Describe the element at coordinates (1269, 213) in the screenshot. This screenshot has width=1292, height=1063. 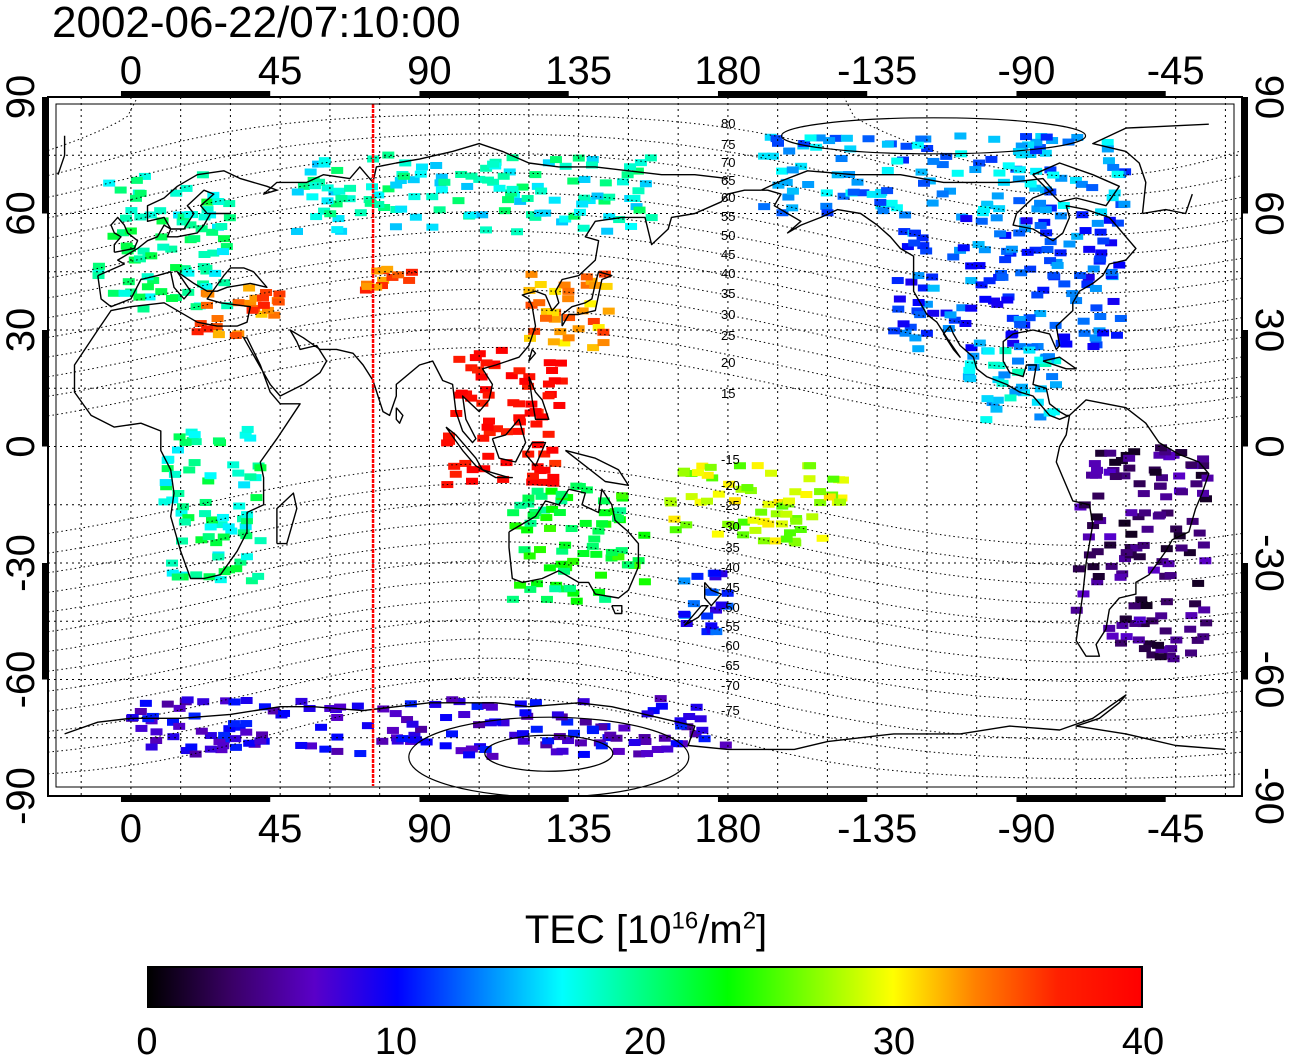
I see `lat-tick-label-right: 60` at that location.